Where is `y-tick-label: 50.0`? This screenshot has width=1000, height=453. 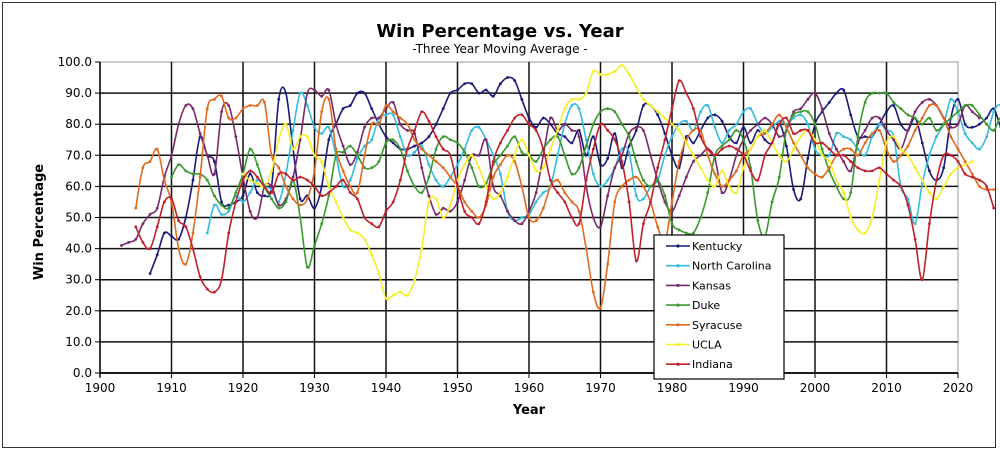 y-tick-label: 50.0 is located at coordinates (78, 218).